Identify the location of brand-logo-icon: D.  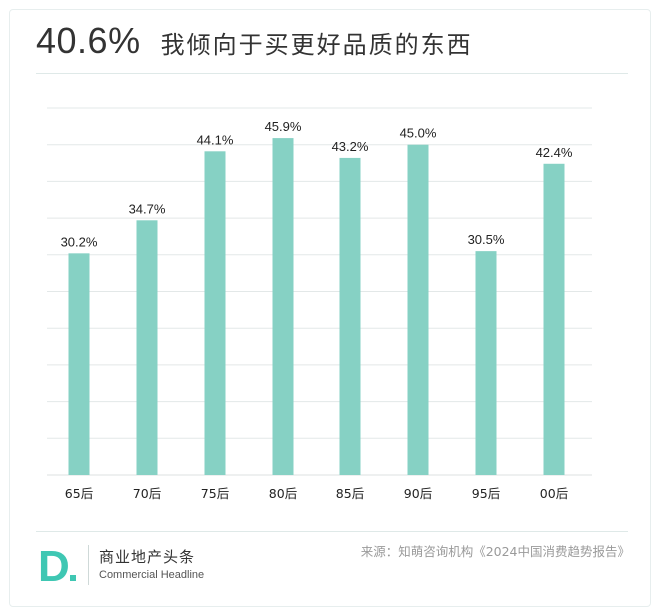
(58, 566).